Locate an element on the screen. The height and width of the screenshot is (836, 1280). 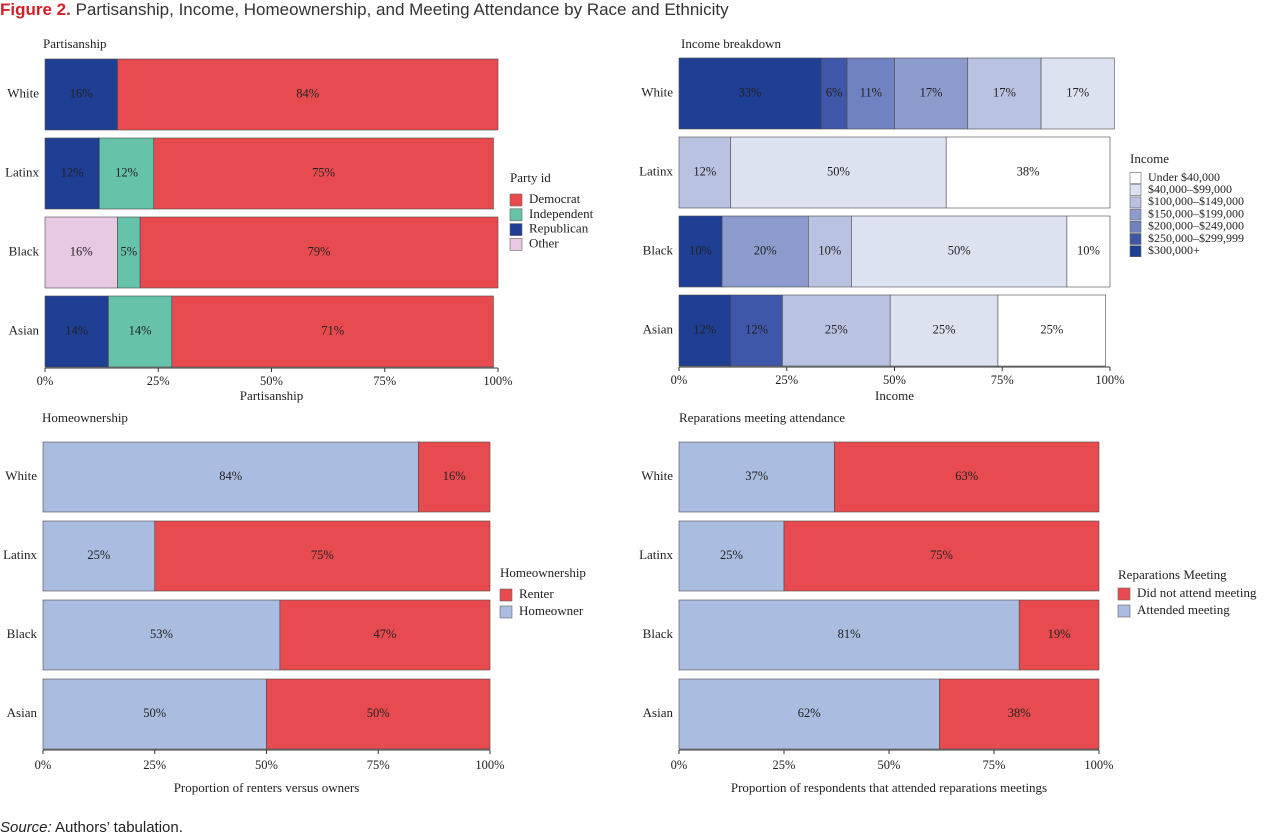
income-x-tick-label-3: 75% is located at coordinates (1002, 380).